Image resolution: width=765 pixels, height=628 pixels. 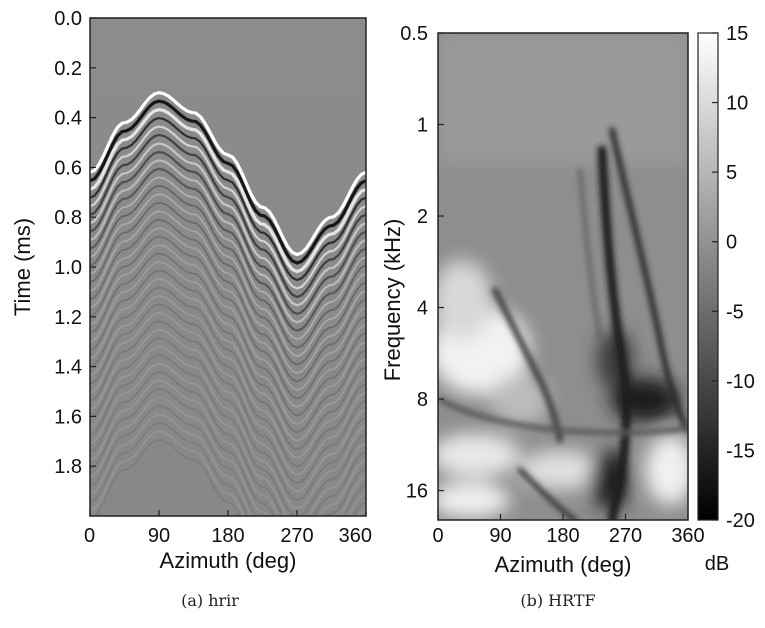 What do you see at coordinates (227, 536) in the screenshot?
I see `hrir-x-tick-label: 180` at bounding box center [227, 536].